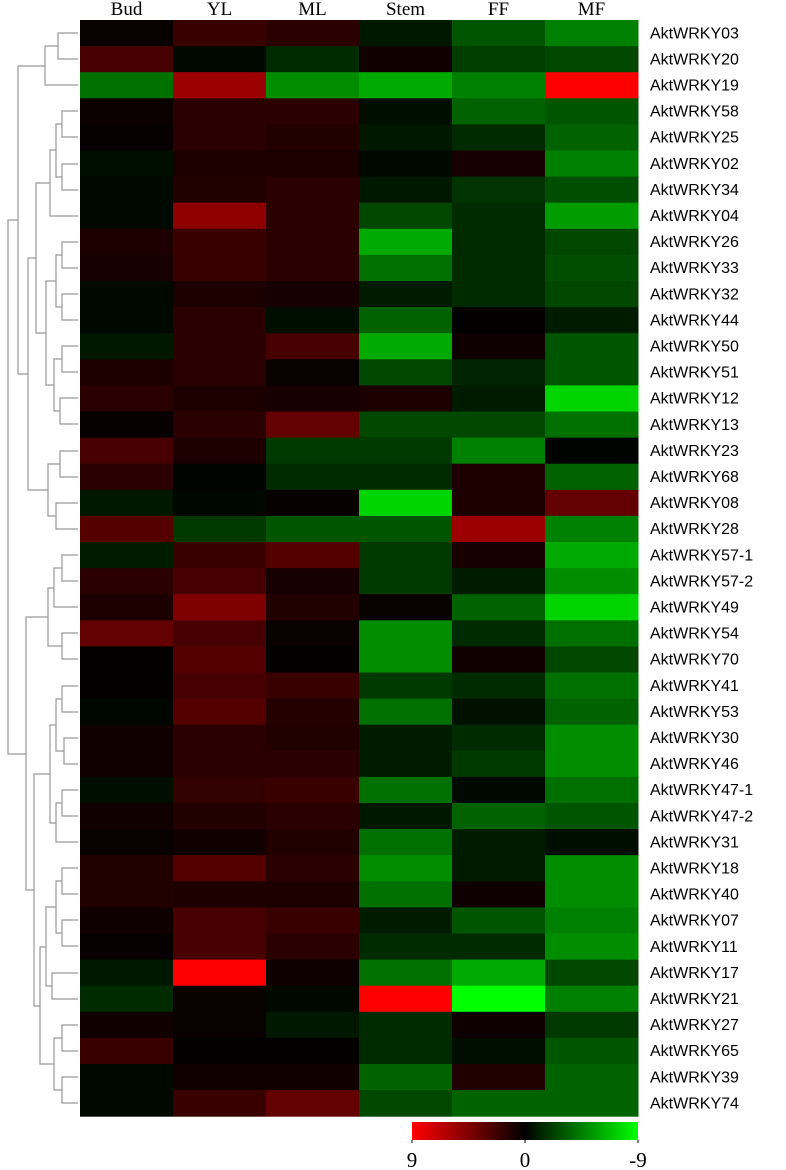  I want to click on row-label: AktWRKY26, so click(694, 242).